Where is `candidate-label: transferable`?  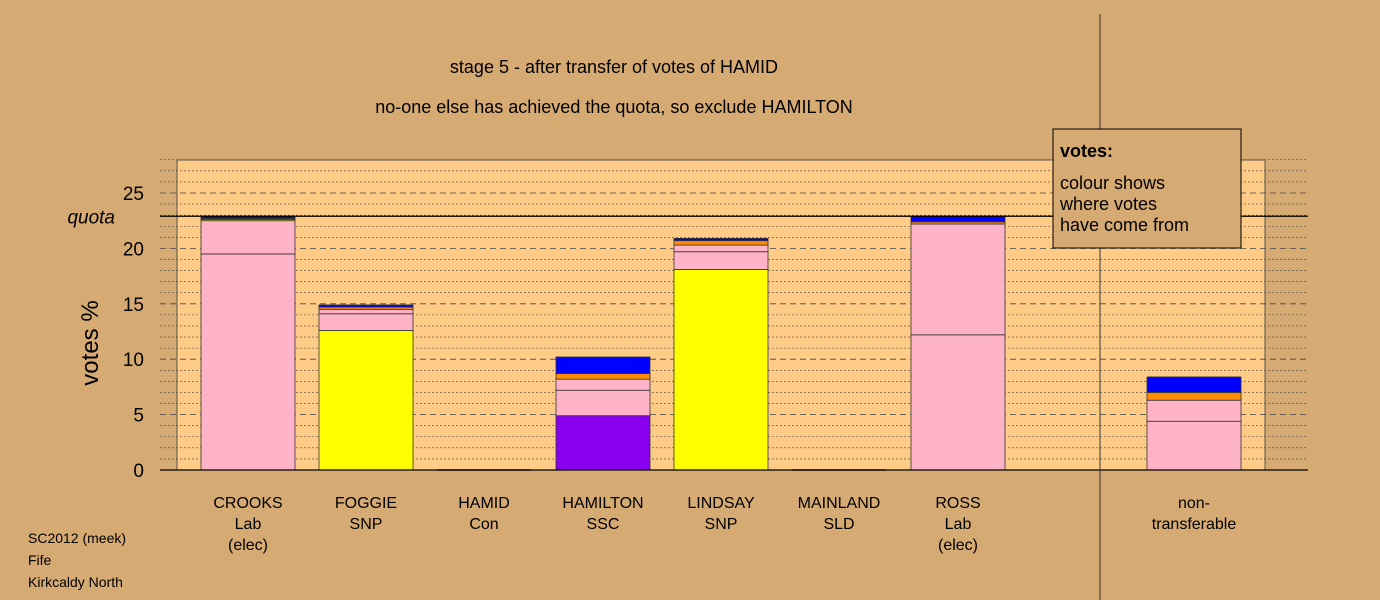 candidate-label: transferable is located at coordinates (1194, 524).